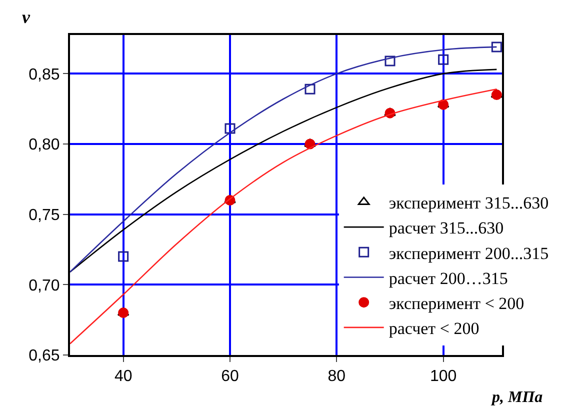 The width and height of the screenshot is (566, 410). I want to click on y-tick-label: 0,85, so click(44, 75).